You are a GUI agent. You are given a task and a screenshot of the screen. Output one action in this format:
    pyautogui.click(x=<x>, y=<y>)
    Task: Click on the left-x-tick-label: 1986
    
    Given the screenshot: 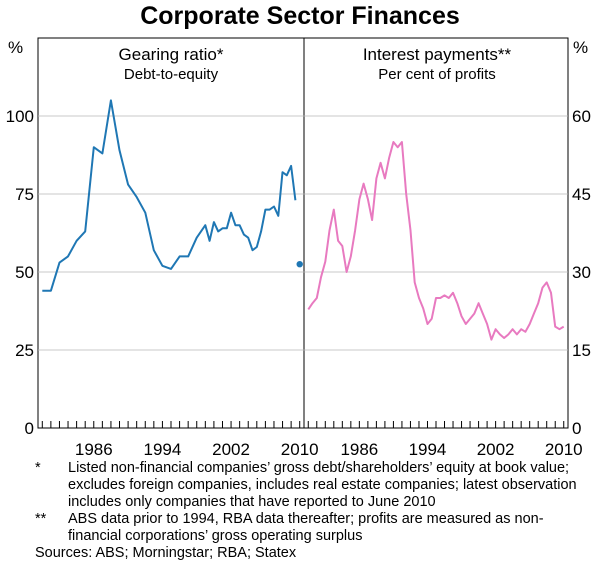 What is the action you would take?
    pyautogui.click(x=94, y=449)
    